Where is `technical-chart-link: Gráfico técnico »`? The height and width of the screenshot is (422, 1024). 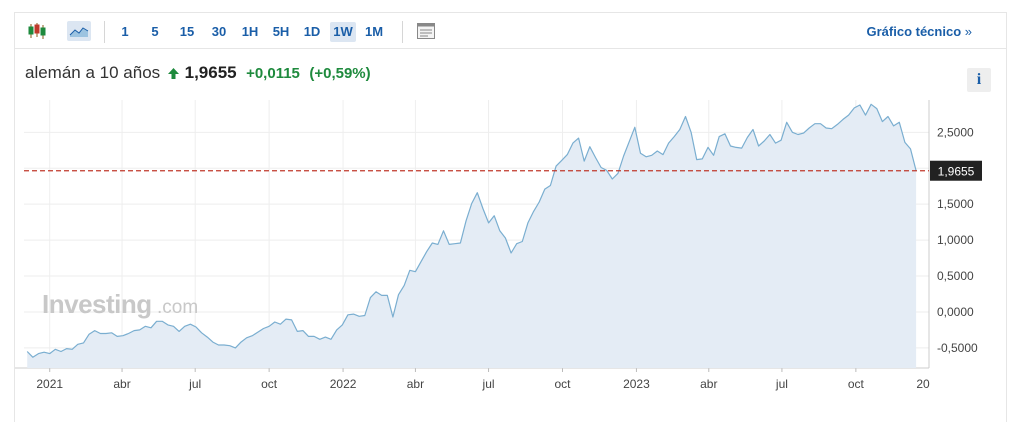
technical-chart-link: Gráfico técnico » is located at coordinates (920, 31).